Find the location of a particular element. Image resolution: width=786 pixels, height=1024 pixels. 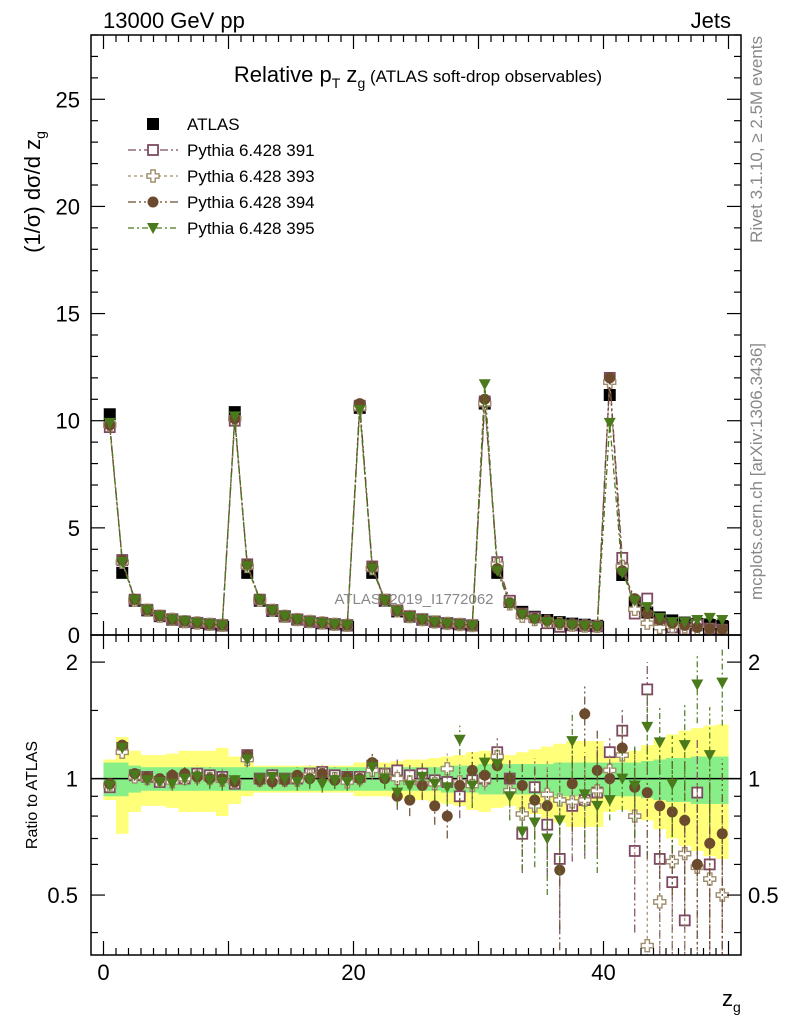

ratio-tick-label-right: 1 is located at coordinates (754, 779).